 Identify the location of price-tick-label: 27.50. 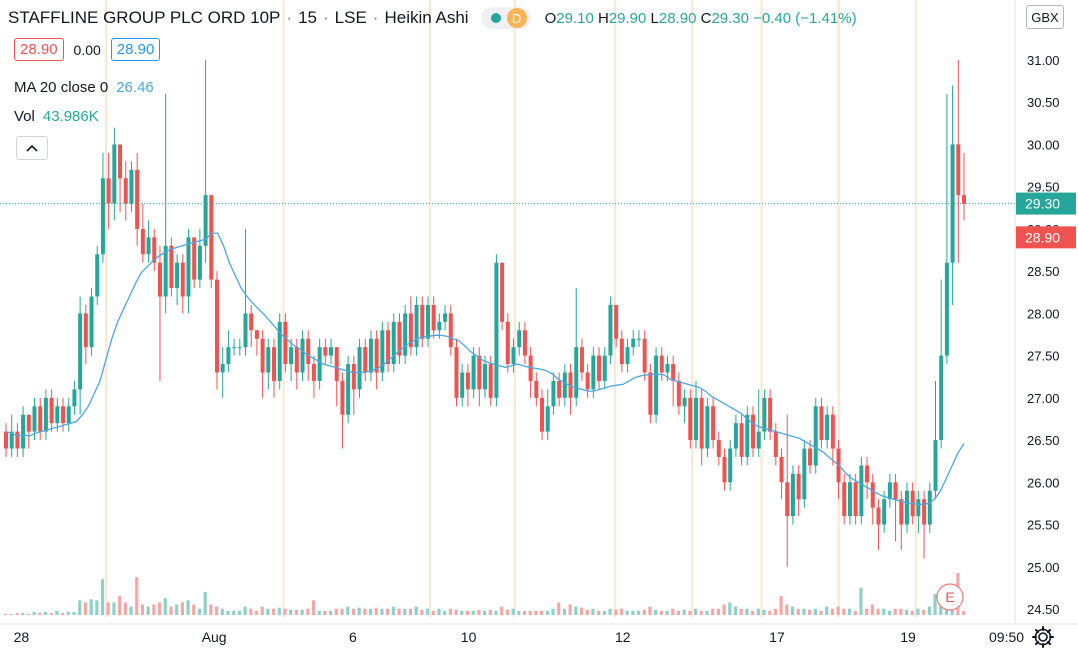
(1043, 356).